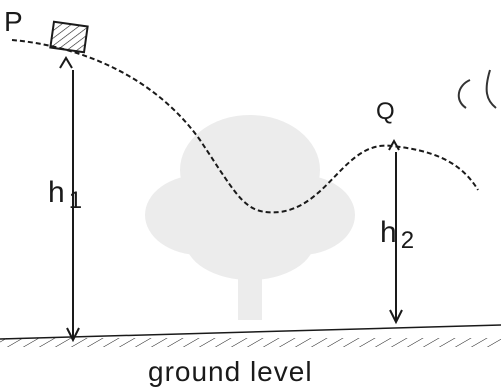 Image resolution: width=501 pixels, height=391 pixels. What do you see at coordinates (13, 21) in the screenshot?
I see `point-p-label: P` at bounding box center [13, 21].